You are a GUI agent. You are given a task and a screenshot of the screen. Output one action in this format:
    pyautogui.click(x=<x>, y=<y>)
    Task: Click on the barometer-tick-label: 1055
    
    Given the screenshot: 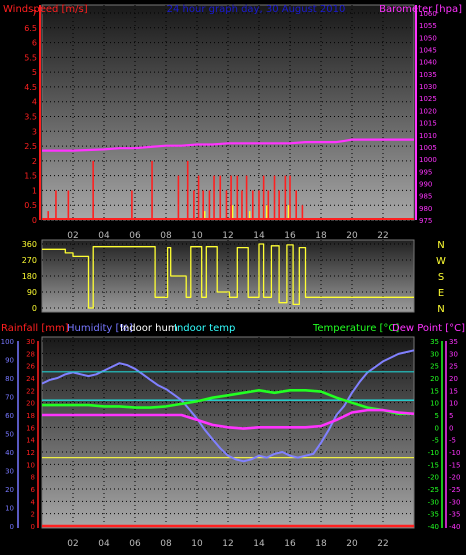 What is the action you would take?
    pyautogui.click(x=428, y=26)
    